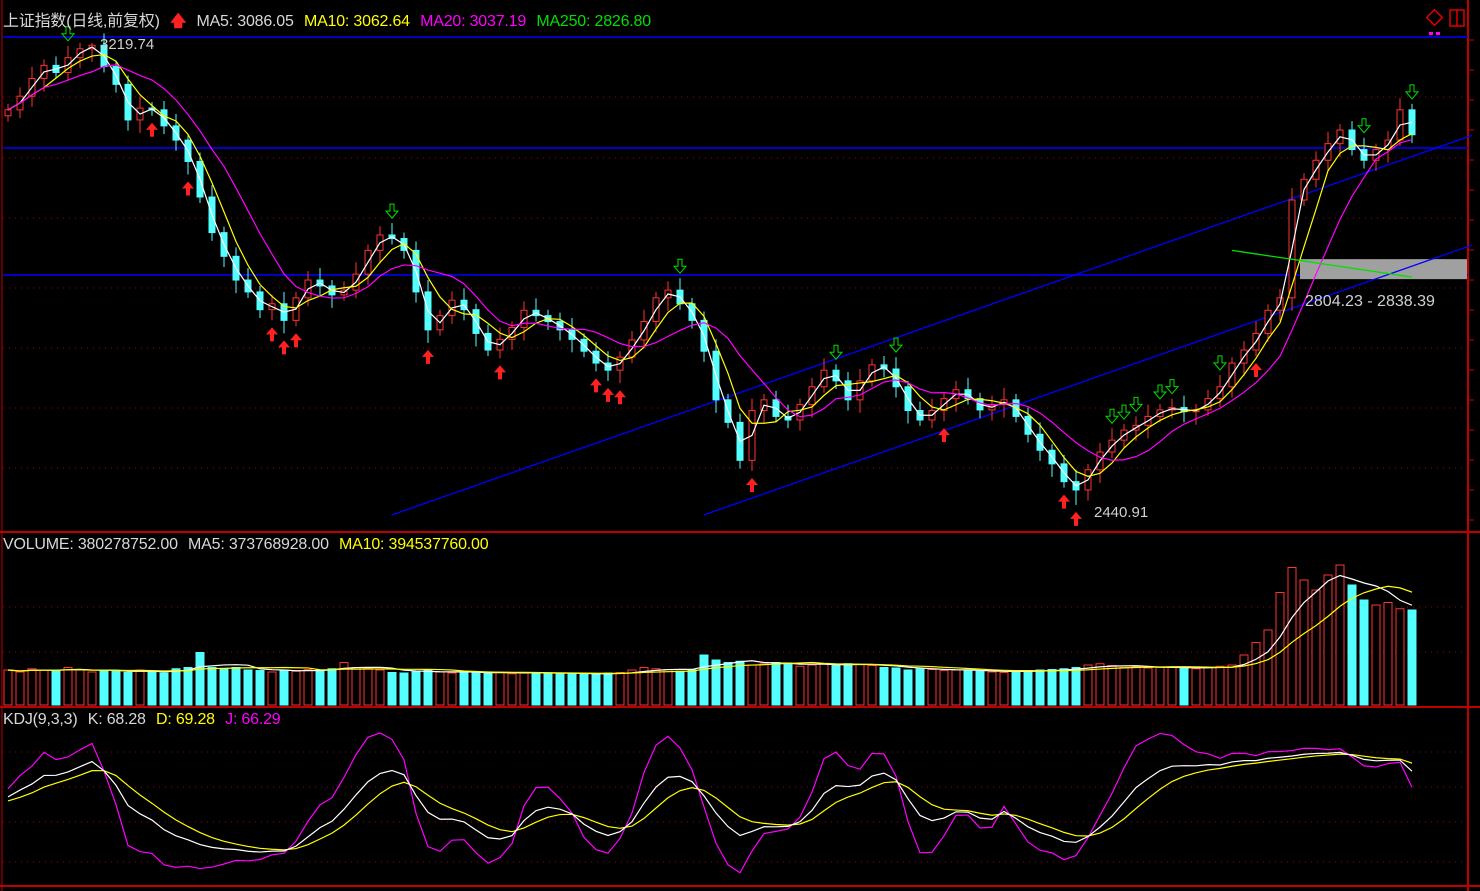 Image resolution: width=1480 pixels, height=891 pixels. What do you see at coordinates (40, 719) in the screenshot?
I see `kdj-name: KDJ(9,3,3)` at bounding box center [40, 719].